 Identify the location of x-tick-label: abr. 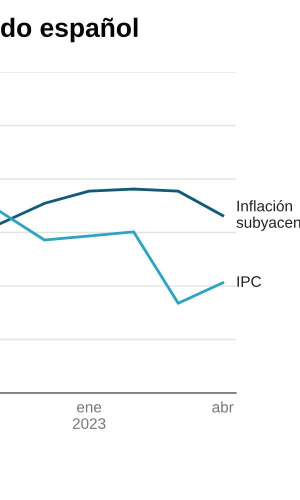
(223, 407).